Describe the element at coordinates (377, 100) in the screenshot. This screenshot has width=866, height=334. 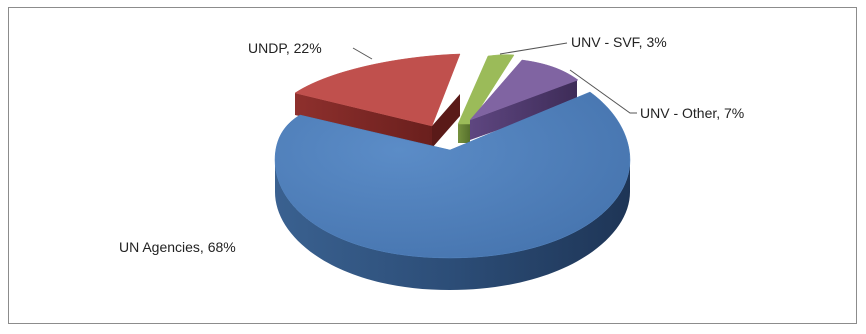
I see `pie-slice-undp` at that location.